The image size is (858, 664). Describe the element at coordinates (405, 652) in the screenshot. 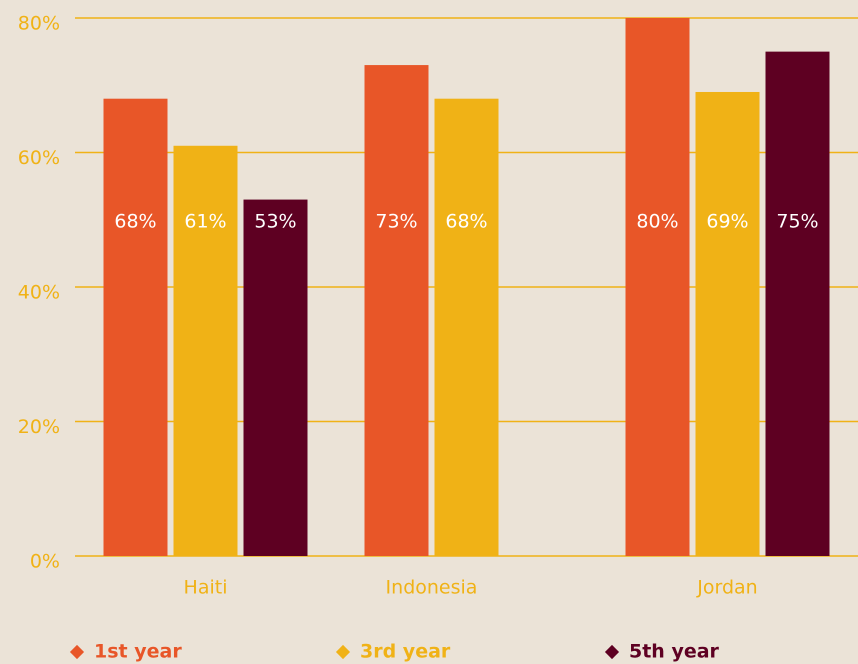

I see `legend-label: 3rd year` at that location.